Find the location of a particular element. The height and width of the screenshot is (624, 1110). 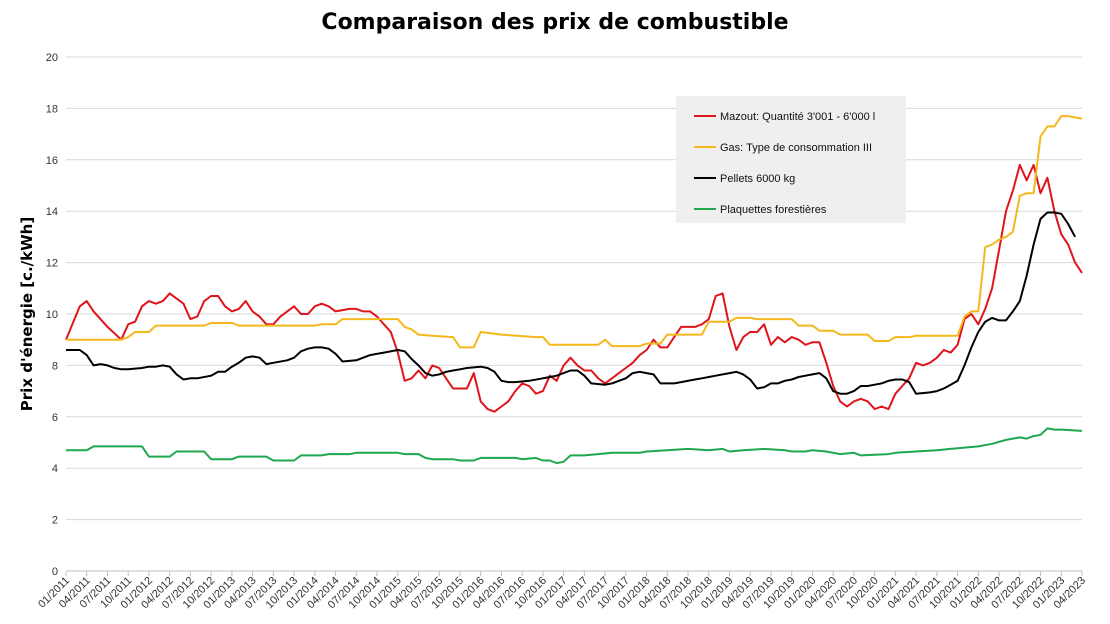

y-tick-label: 8 is located at coordinates (55, 366).